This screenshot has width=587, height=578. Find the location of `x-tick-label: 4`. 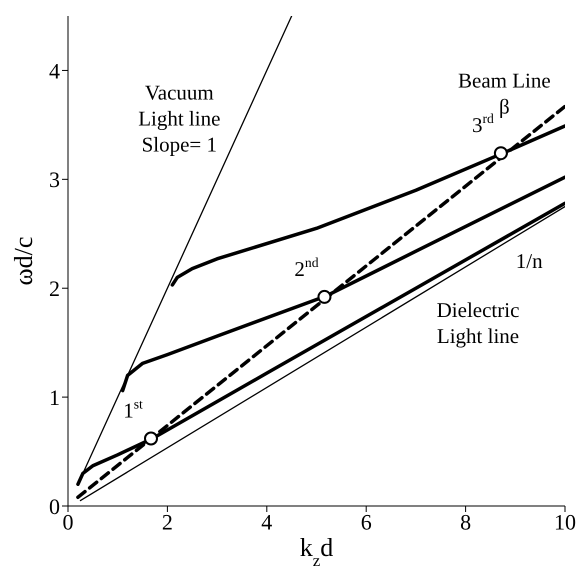

x-tick-label: 4 is located at coordinates (266, 522).